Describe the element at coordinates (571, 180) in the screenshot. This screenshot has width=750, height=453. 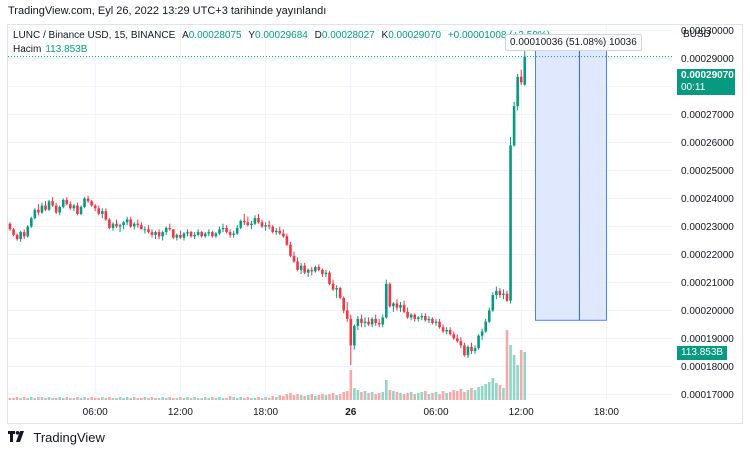
I see `measure-box` at that location.